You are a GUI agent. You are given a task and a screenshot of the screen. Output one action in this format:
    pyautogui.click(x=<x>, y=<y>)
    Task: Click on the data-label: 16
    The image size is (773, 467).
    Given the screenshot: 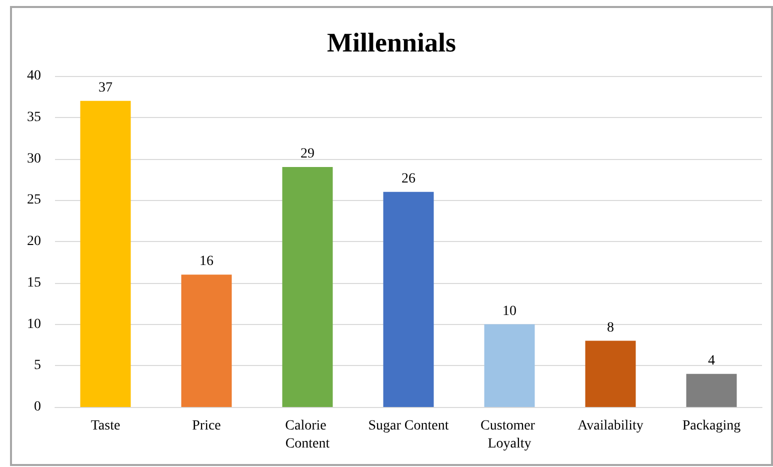 What is the action you would take?
    pyautogui.click(x=207, y=262)
    